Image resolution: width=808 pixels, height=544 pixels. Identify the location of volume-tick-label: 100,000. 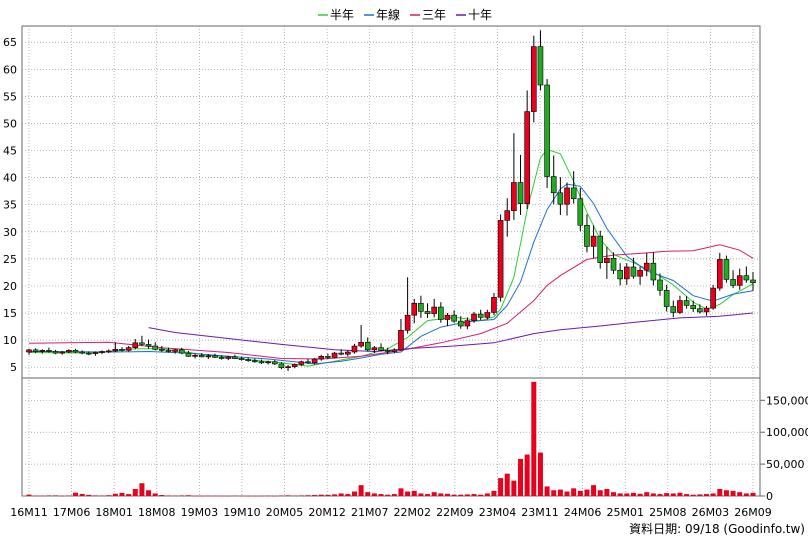
(787, 432).